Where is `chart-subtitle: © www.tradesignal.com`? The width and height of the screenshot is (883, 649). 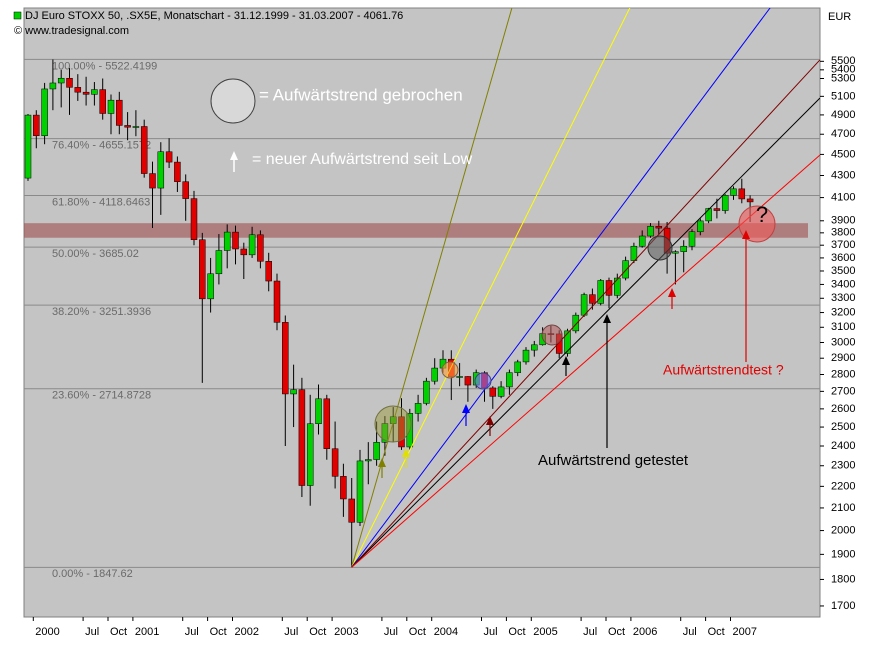
chart-subtitle: © www.tradesignal.com is located at coordinates (71, 31).